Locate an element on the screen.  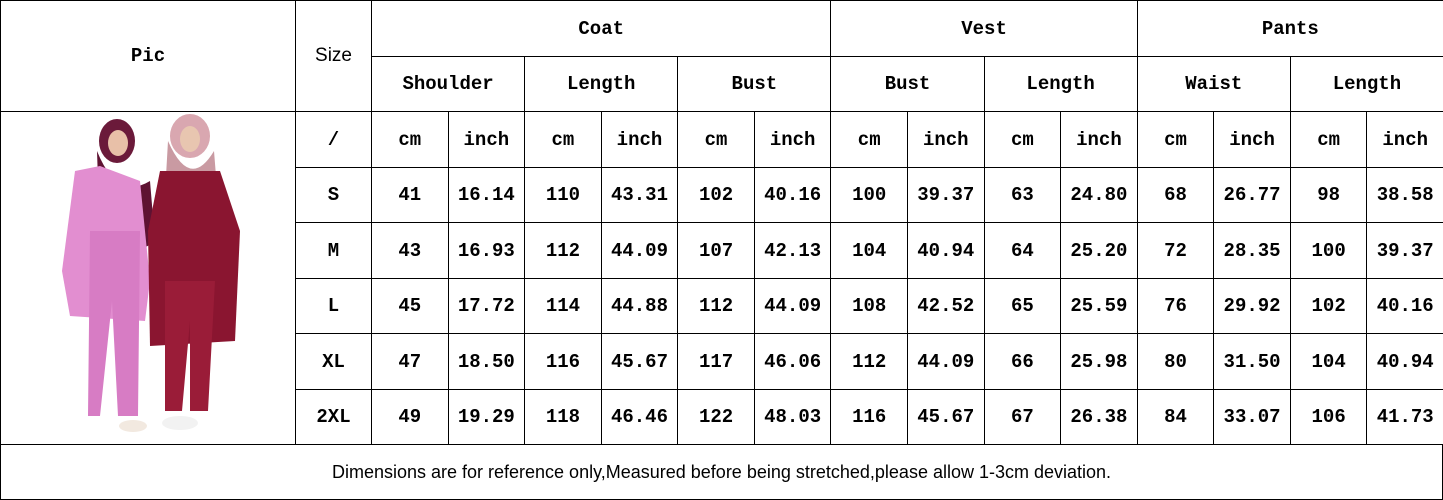
value-cell: 108 is located at coordinates (869, 306).